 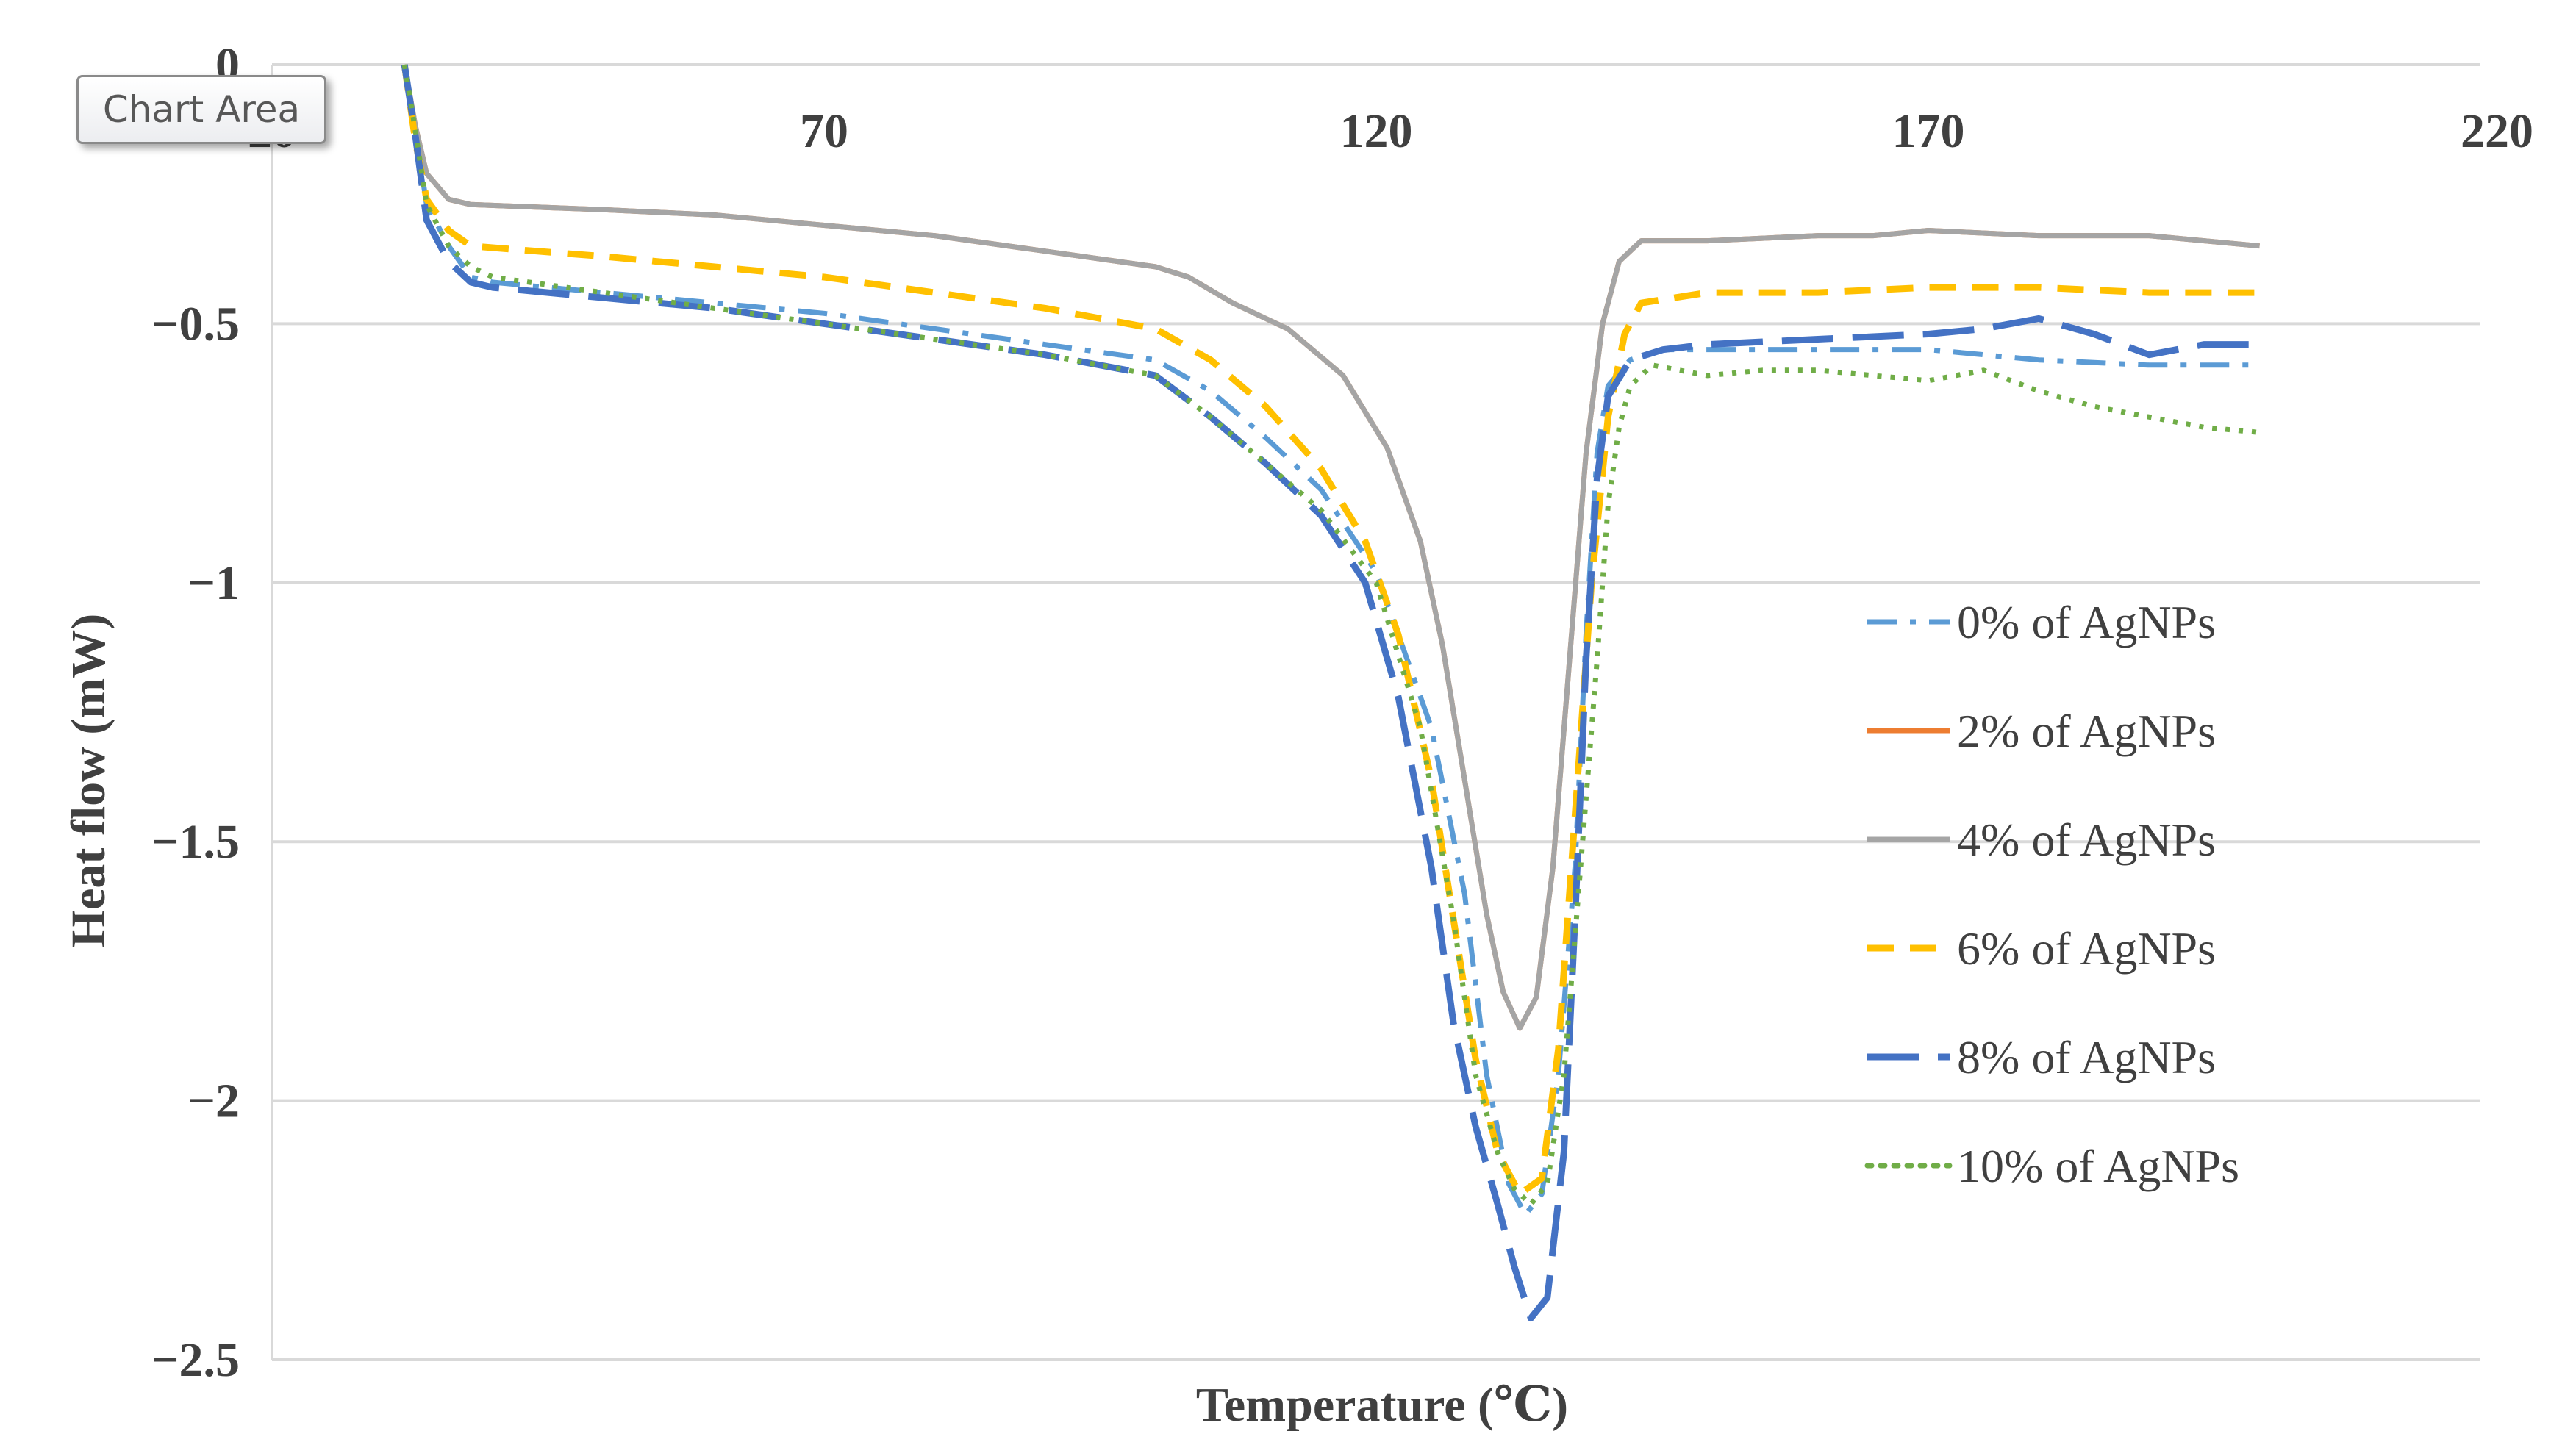 I want to click on y-axis-title: Heat flow (mW), so click(x=88, y=781).